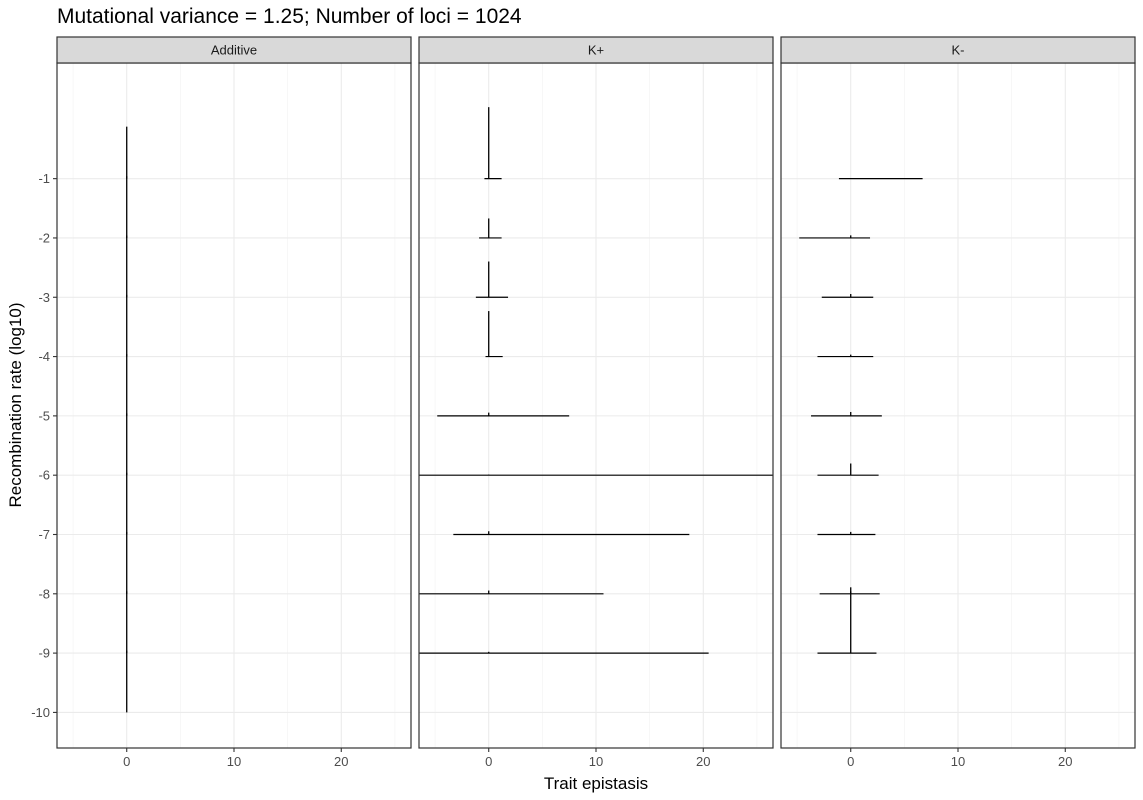  I want to click on y-tick-label: -6, so click(44, 475).